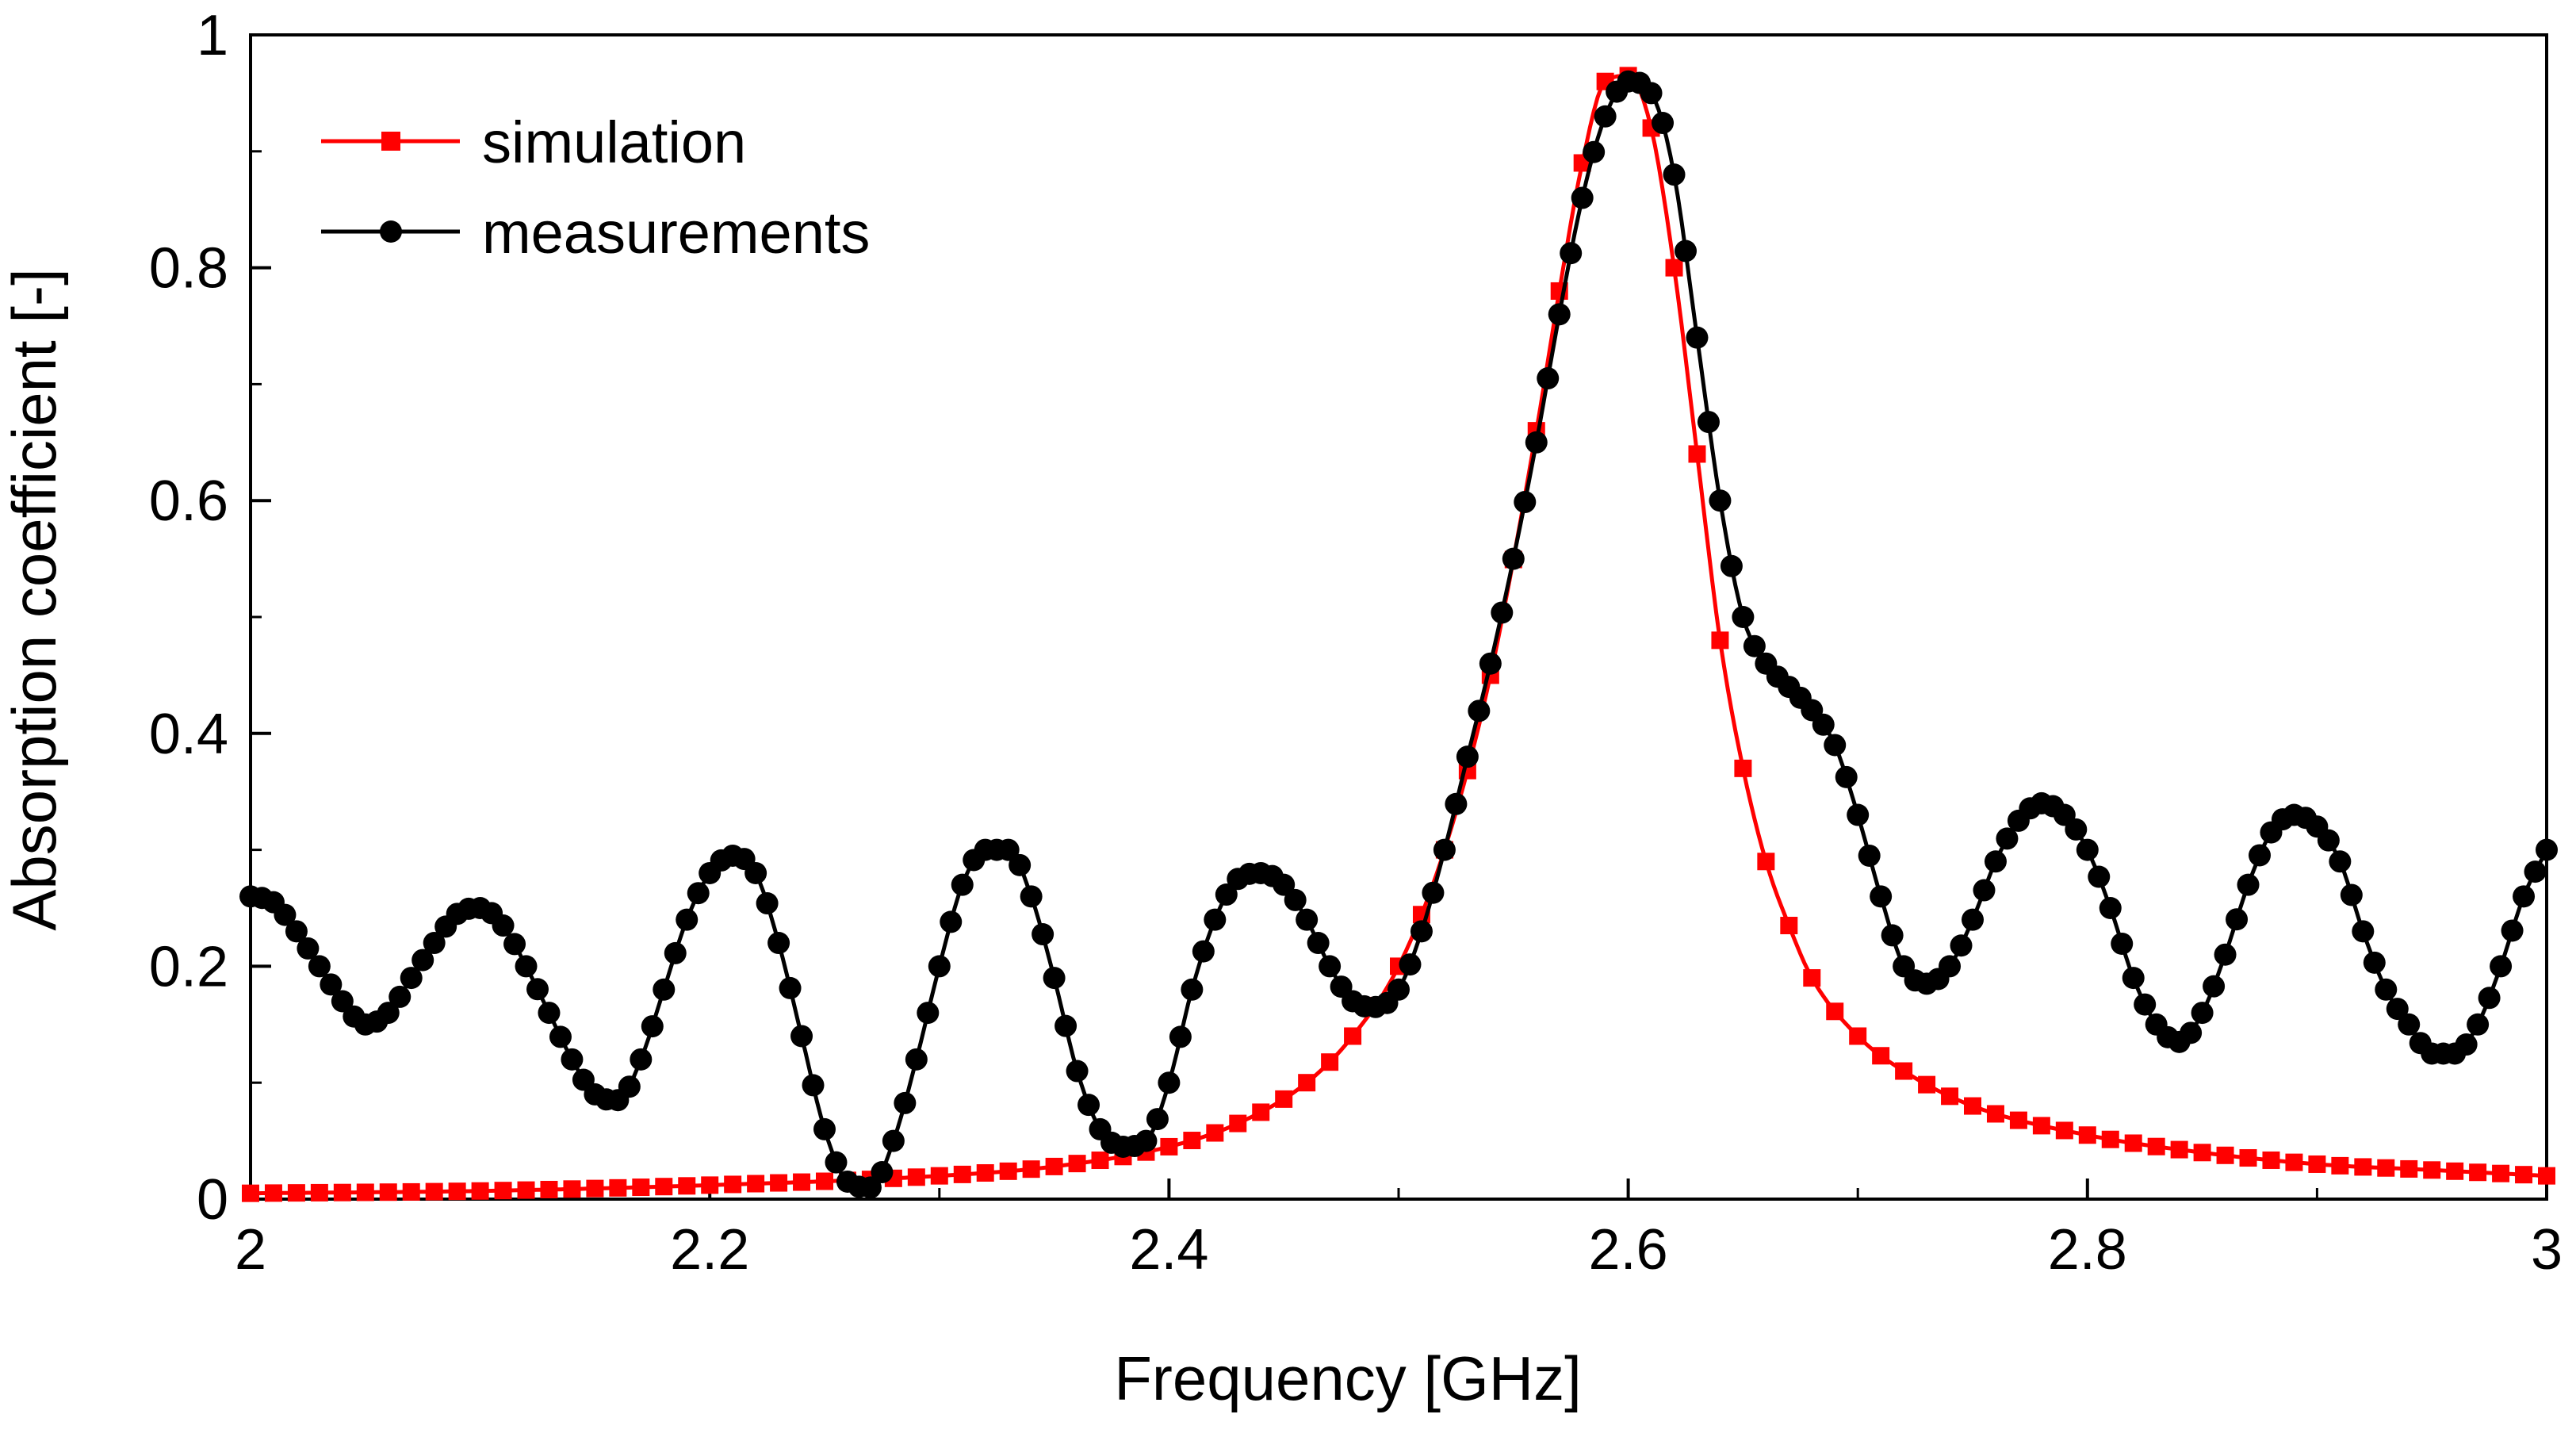 The height and width of the screenshot is (1441, 2576). What do you see at coordinates (709, 1250) in the screenshot?
I see `x-tick-label: 2.2` at bounding box center [709, 1250].